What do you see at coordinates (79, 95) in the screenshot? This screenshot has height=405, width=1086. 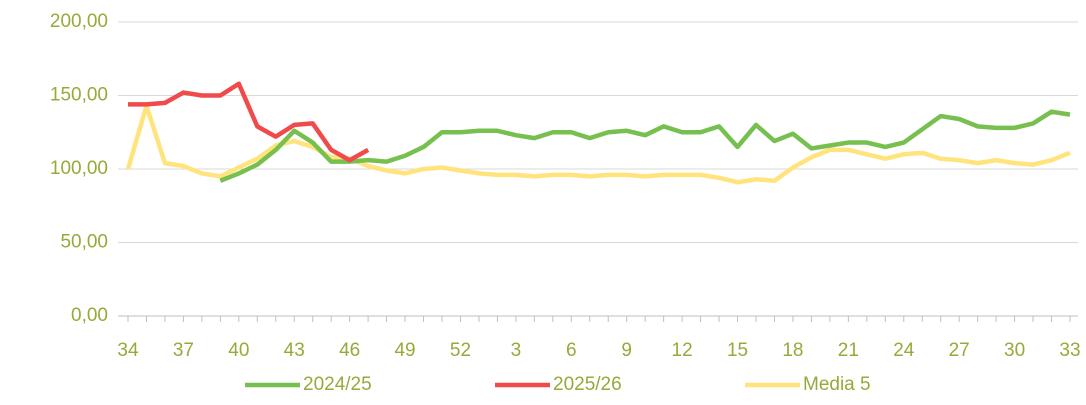 I see `y-tick-label: 150,00` at bounding box center [79, 95].